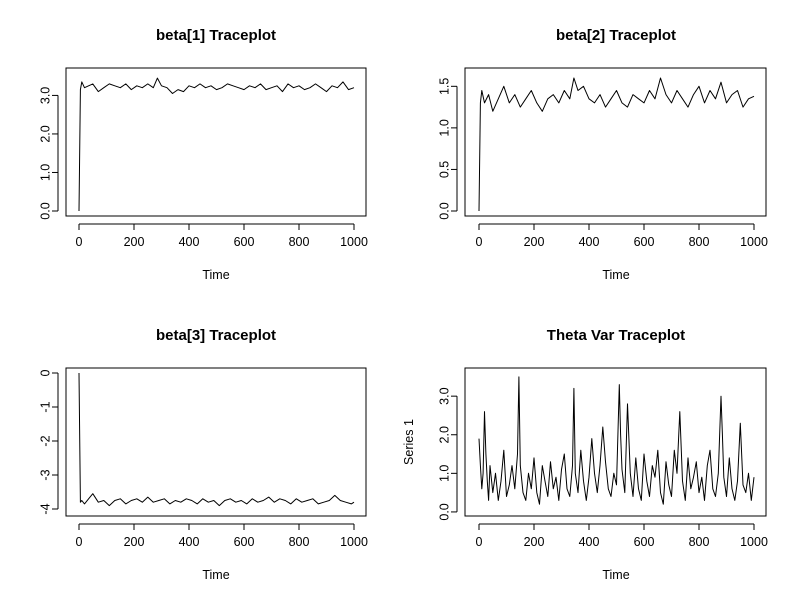 The height and width of the screenshot is (600, 800). Describe the element at coordinates (409, 442) in the screenshot. I see `y-axis-label: Series 1` at that location.